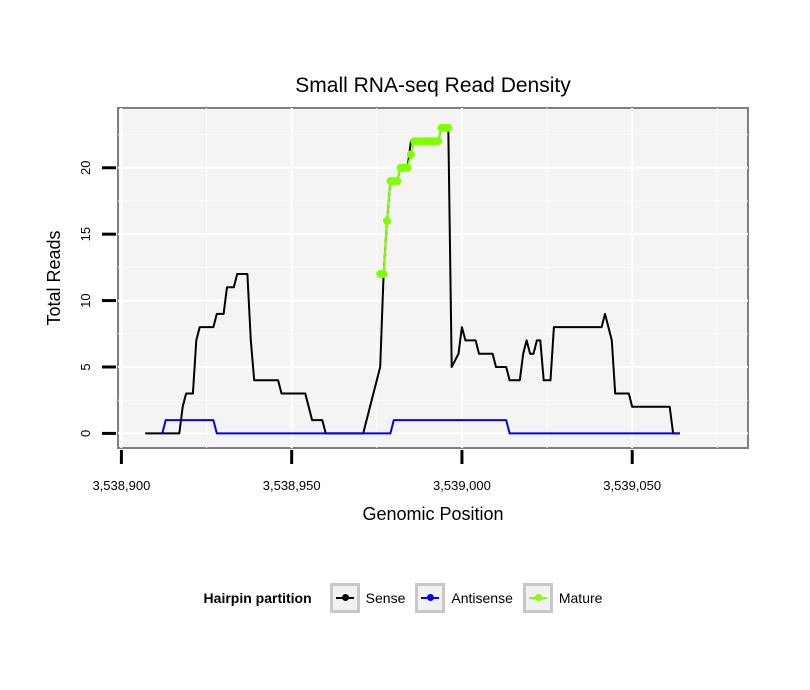 This screenshot has width=810, height=690. What do you see at coordinates (85, 168) in the screenshot?
I see `y-tick-label: 20` at bounding box center [85, 168].